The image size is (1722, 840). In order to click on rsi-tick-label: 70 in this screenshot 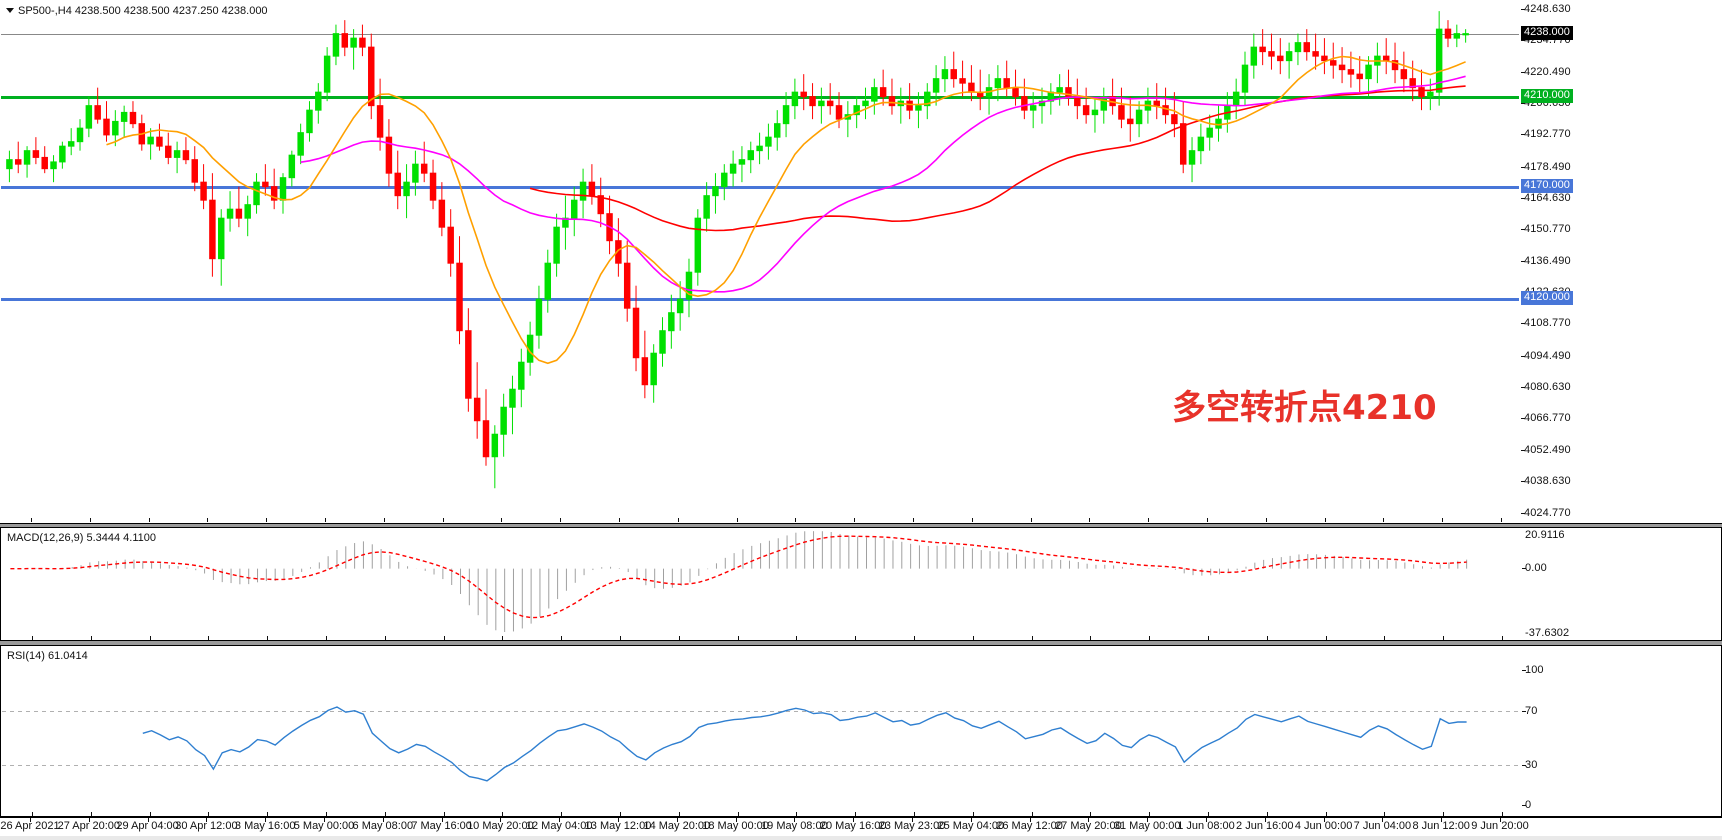, I will do `click(1531, 710)`.